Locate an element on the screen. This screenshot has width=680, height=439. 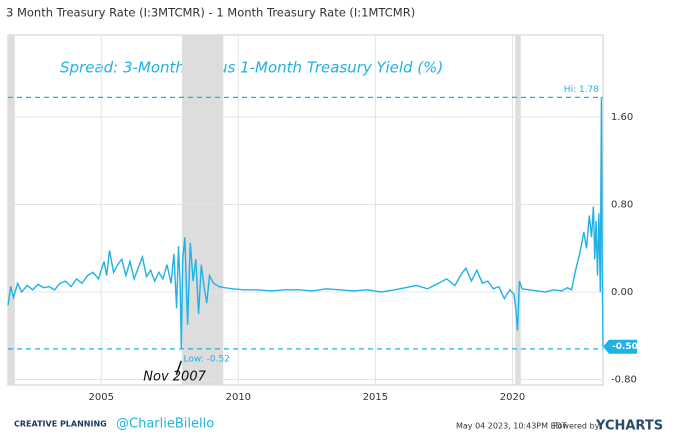
hi-label: Hi: 1.78 is located at coordinates (581, 90).